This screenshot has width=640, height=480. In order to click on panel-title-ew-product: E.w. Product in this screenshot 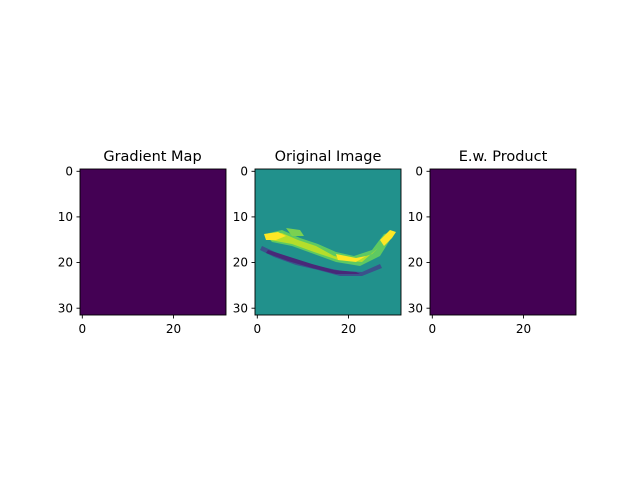, I will do `click(503, 157)`.